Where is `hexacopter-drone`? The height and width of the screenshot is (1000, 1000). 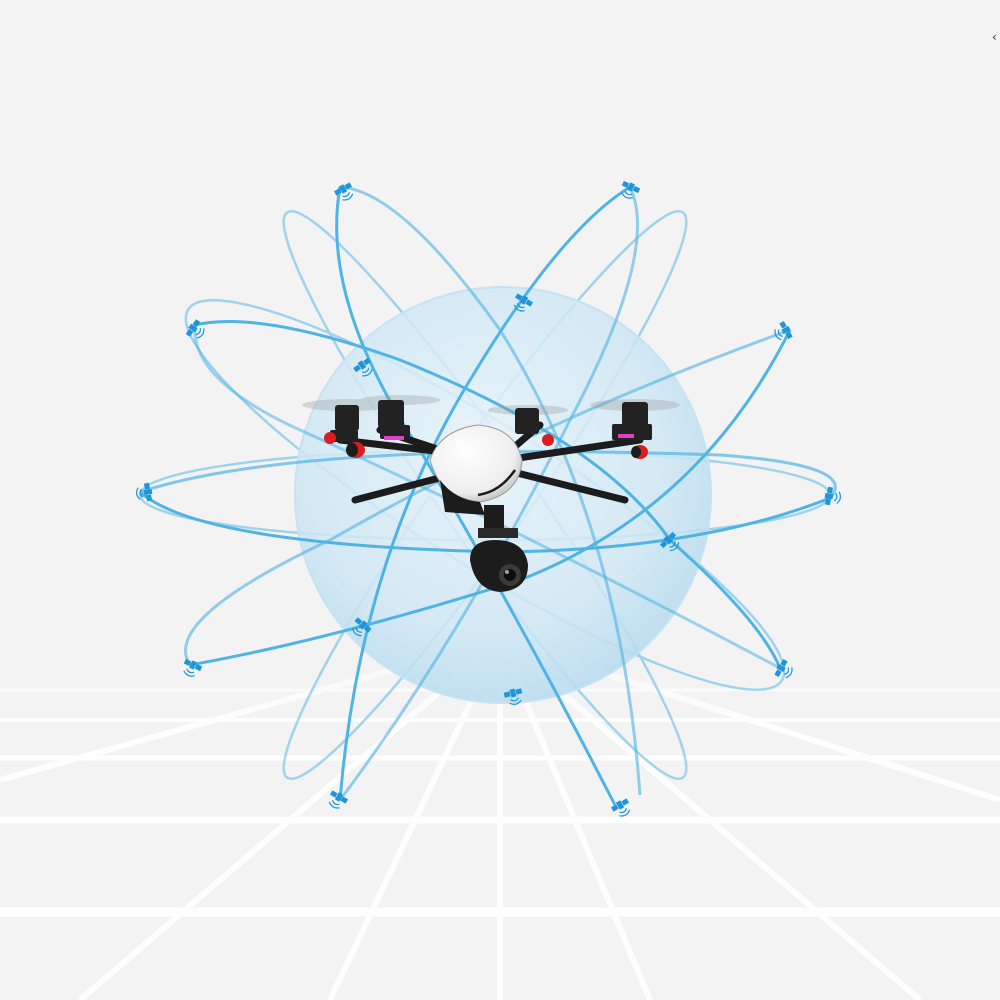
hexacopter-drone is located at coordinates (491, 493).